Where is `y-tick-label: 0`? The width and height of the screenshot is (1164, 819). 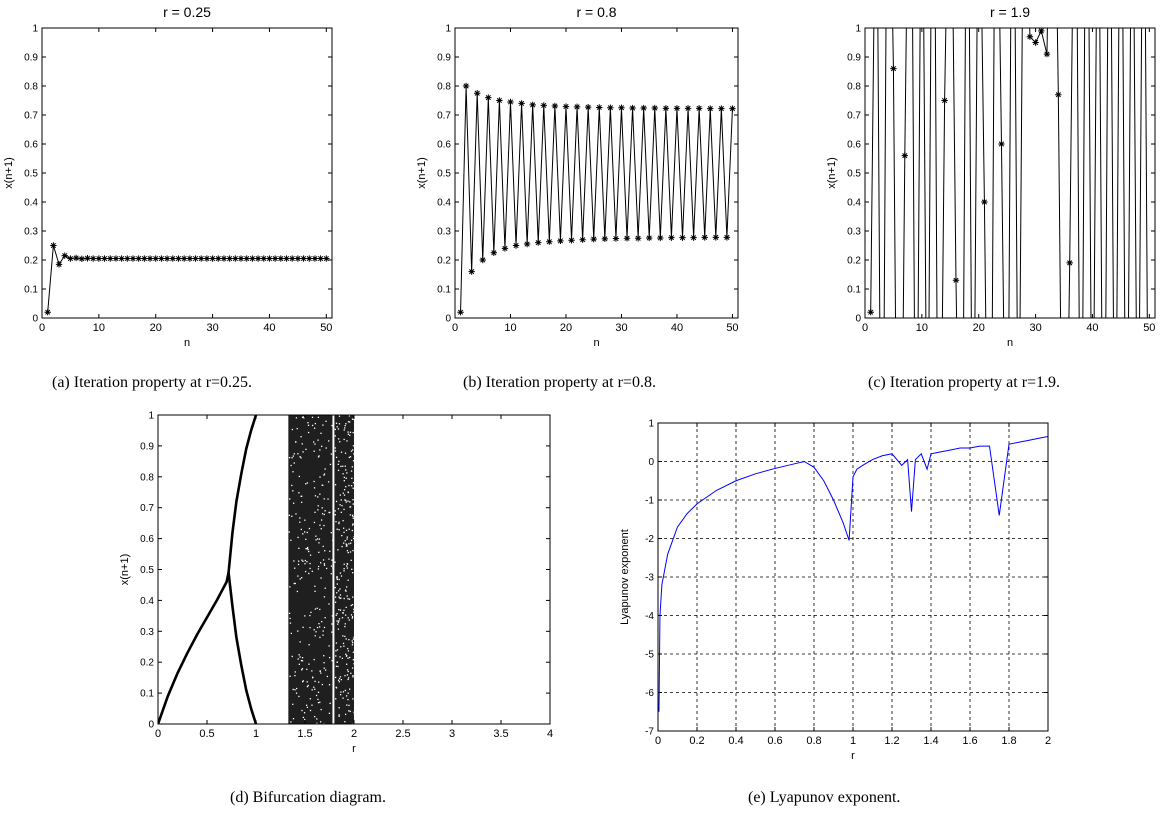
y-tick-label: 0 is located at coordinates (151, 725).